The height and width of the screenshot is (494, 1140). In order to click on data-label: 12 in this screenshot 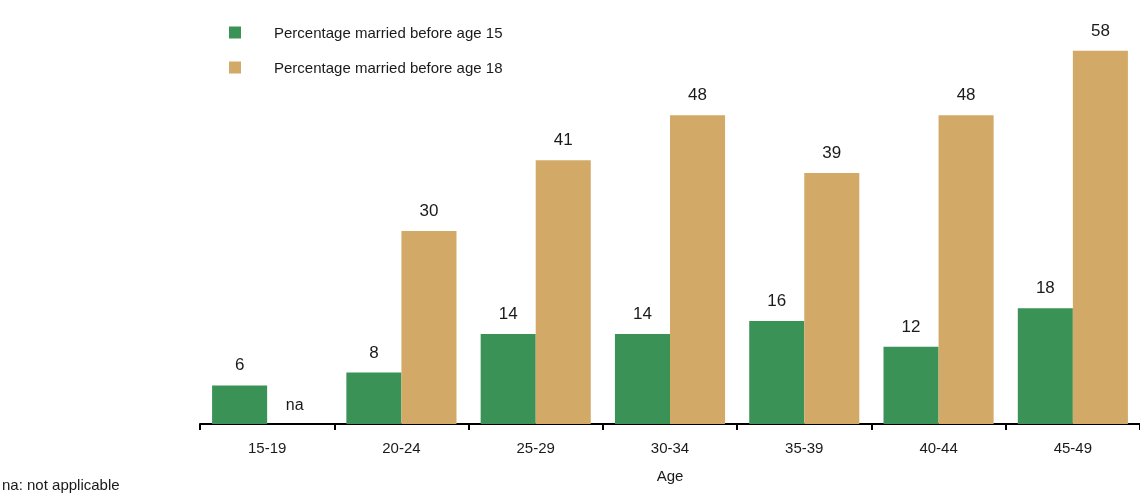, I will do `click(911, 326)`.